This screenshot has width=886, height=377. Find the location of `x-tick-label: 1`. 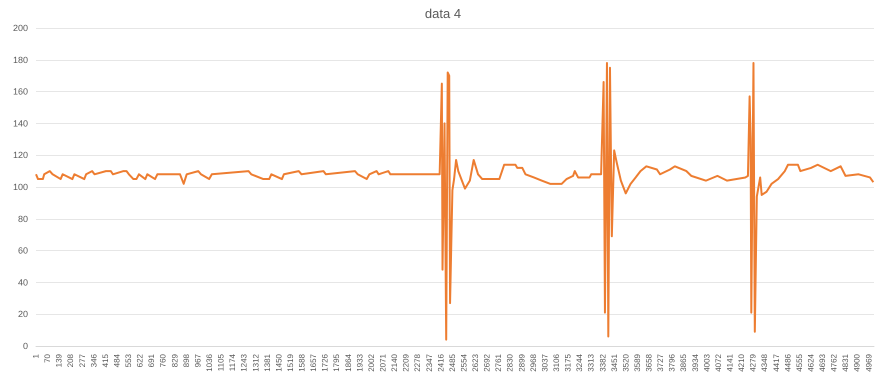

x-tick-label: 1 is located at coordinates (36, 355).